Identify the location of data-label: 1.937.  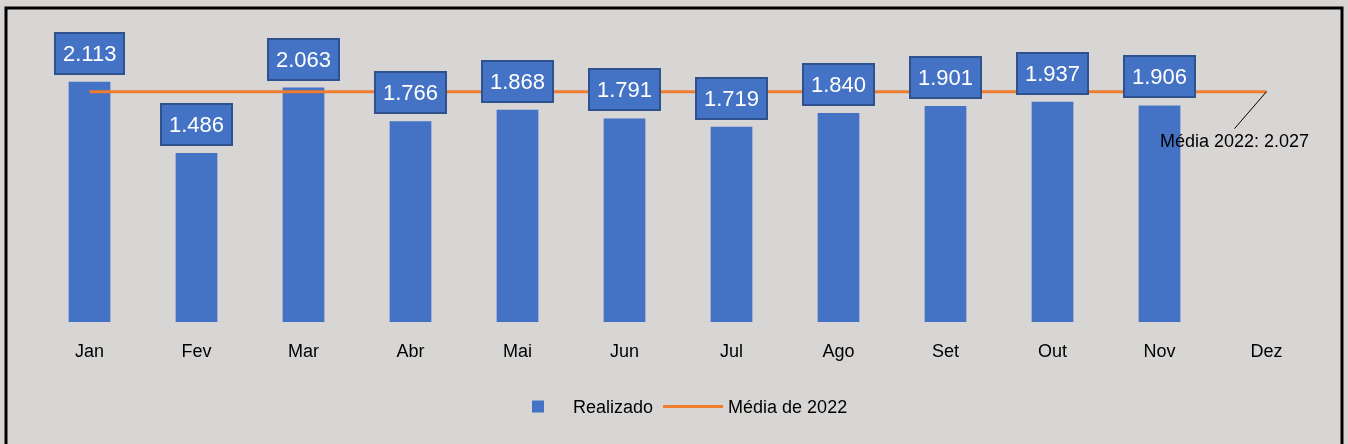
(1053, 73).